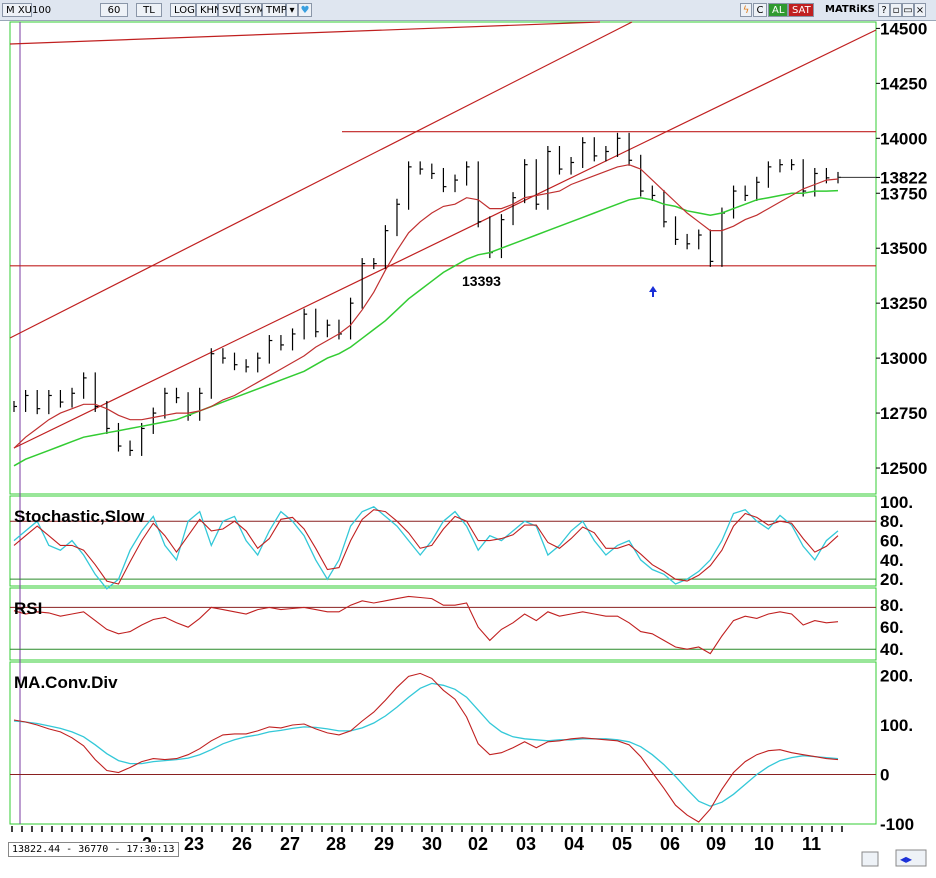 This screenshot has width=936, height=878. What do you see at coordinates (903, 177) in the screenshot?
I see `price-y-tick-label: 13822` at bounding box center [903, 177].